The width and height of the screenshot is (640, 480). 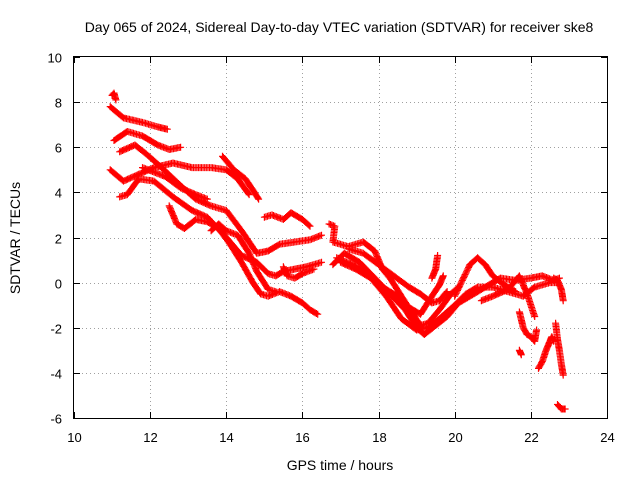 What do you see at coordinates (455, 437) in the screenshot?
I see `x-tick-label: 20` at bounding box center [455, 437].